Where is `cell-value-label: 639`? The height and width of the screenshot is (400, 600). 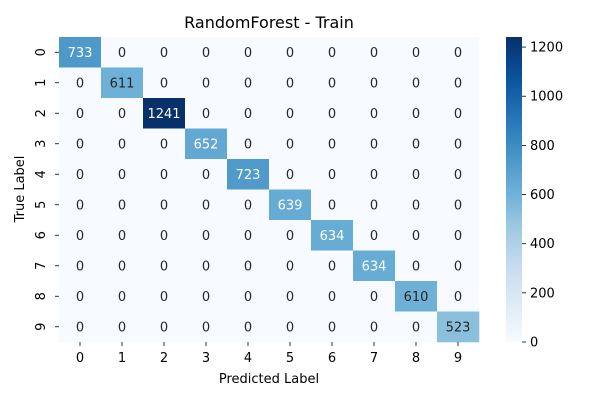
cell-value-label: 639 is located at coordinates (290, 205).